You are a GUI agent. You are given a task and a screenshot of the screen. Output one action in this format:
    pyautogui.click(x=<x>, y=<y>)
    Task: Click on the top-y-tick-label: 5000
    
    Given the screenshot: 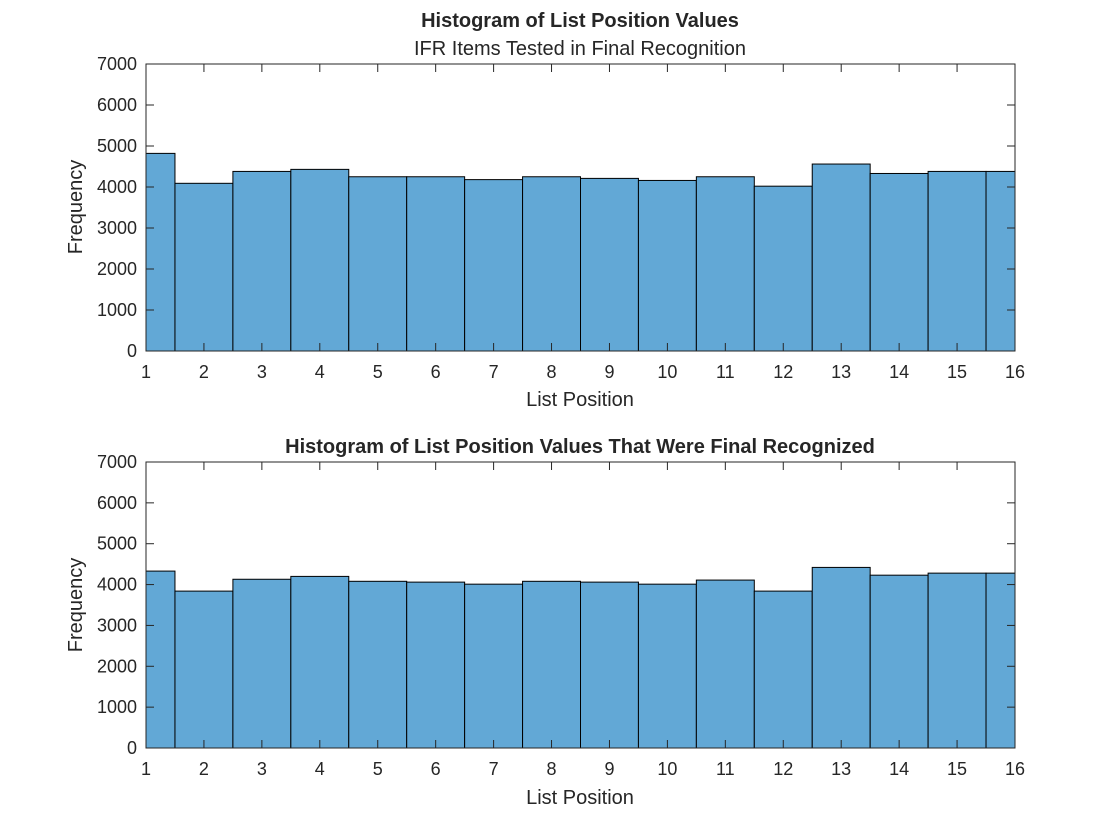 What is the action you would take?
    pyautogui.click(x=117, y=146)
    